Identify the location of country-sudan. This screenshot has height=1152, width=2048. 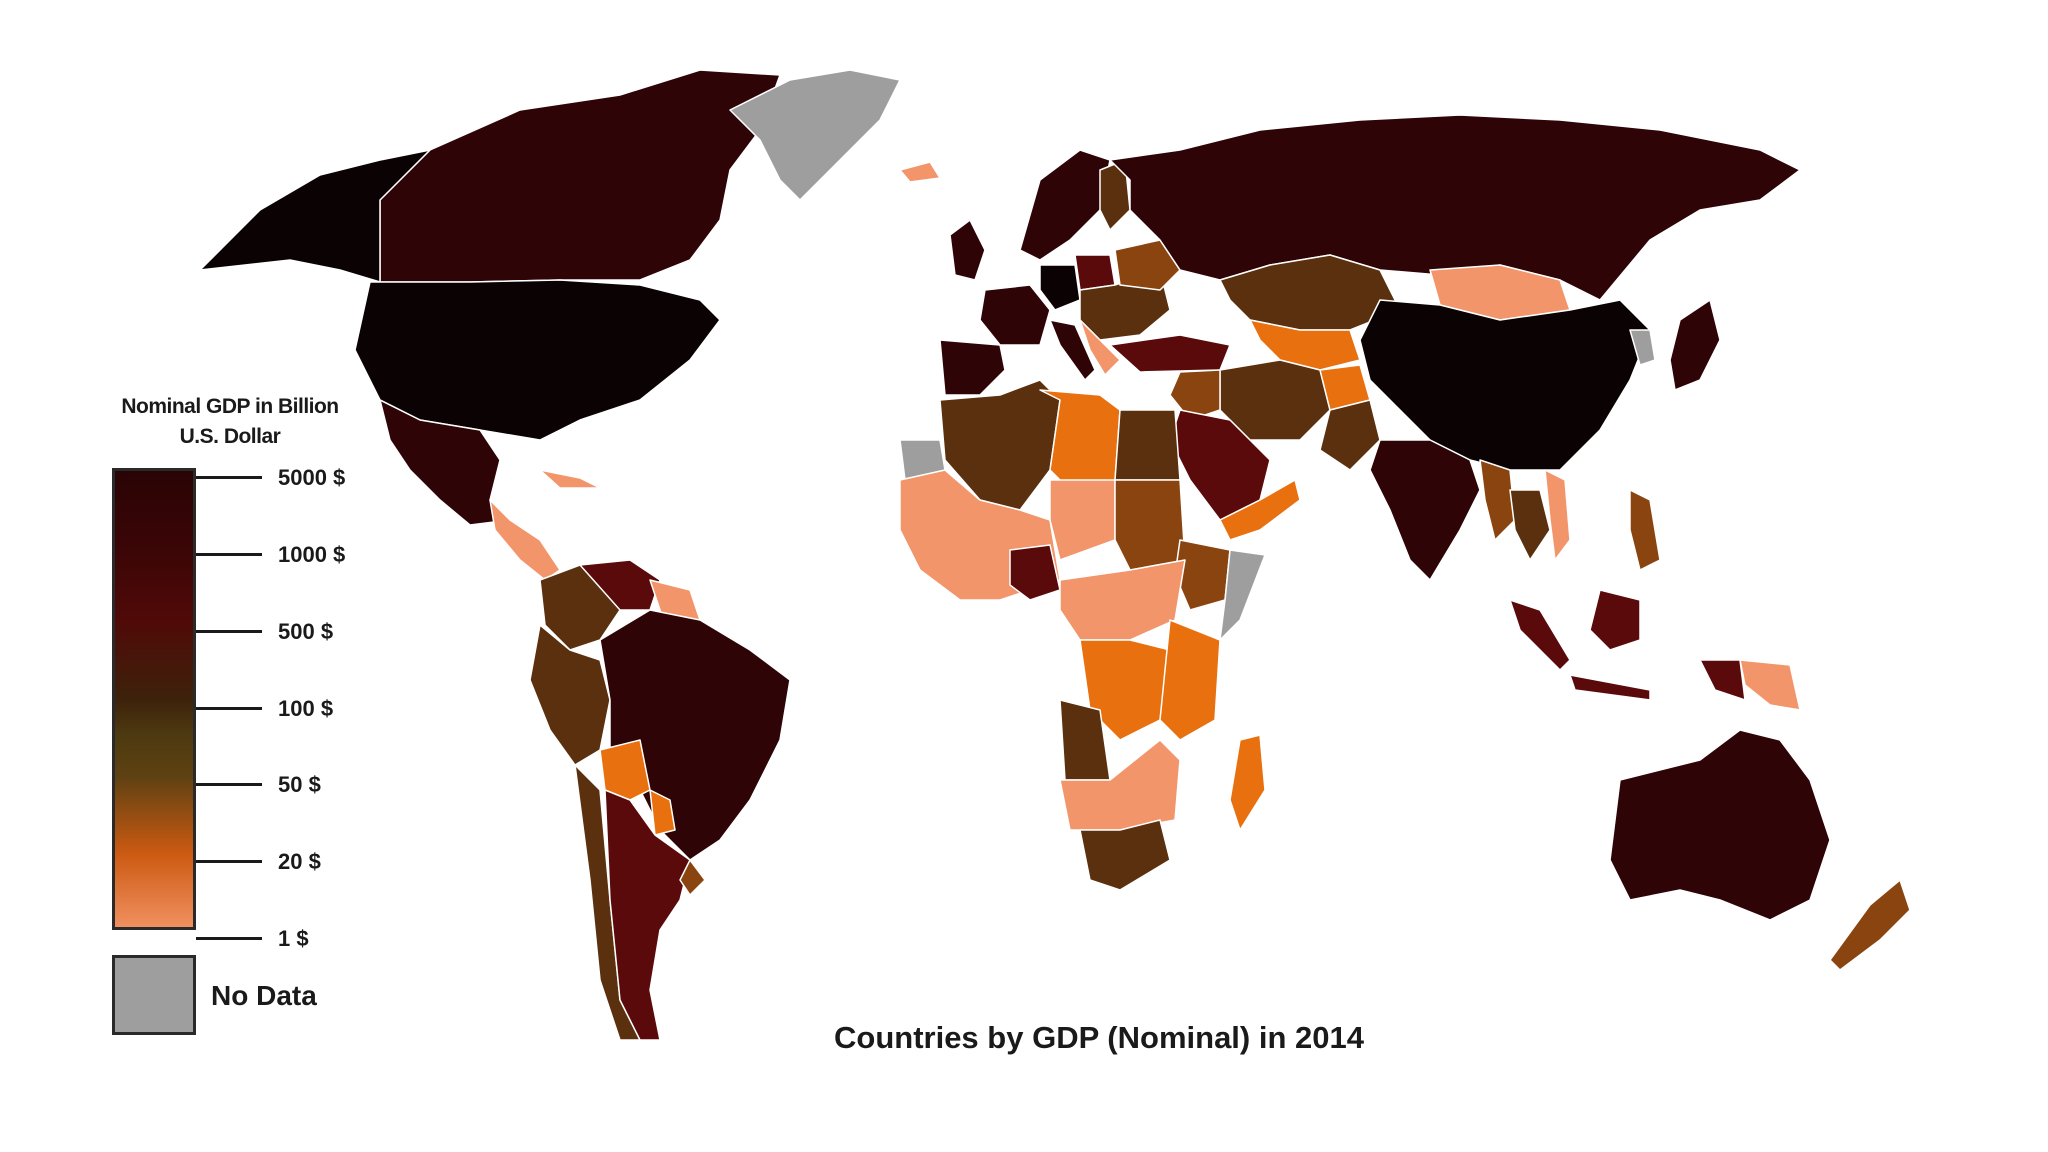
(1150, 525).